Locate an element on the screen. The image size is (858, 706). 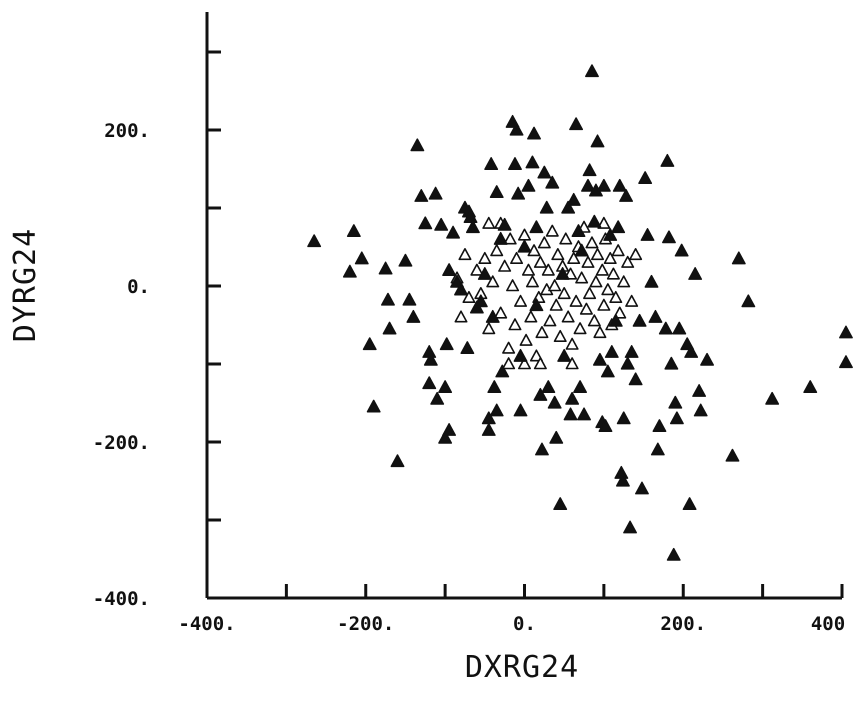
y-tick-label: -200. is located at coordinates (121, 443).